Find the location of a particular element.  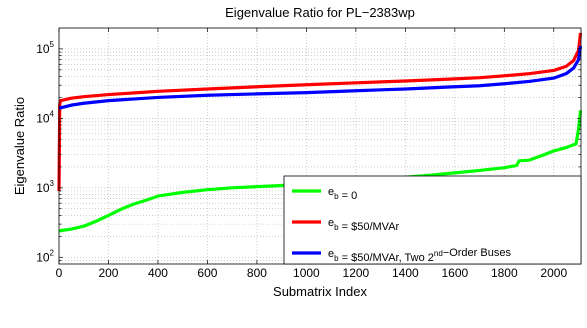

x-tick-label: 1600 is located at coordinates (454, 273).